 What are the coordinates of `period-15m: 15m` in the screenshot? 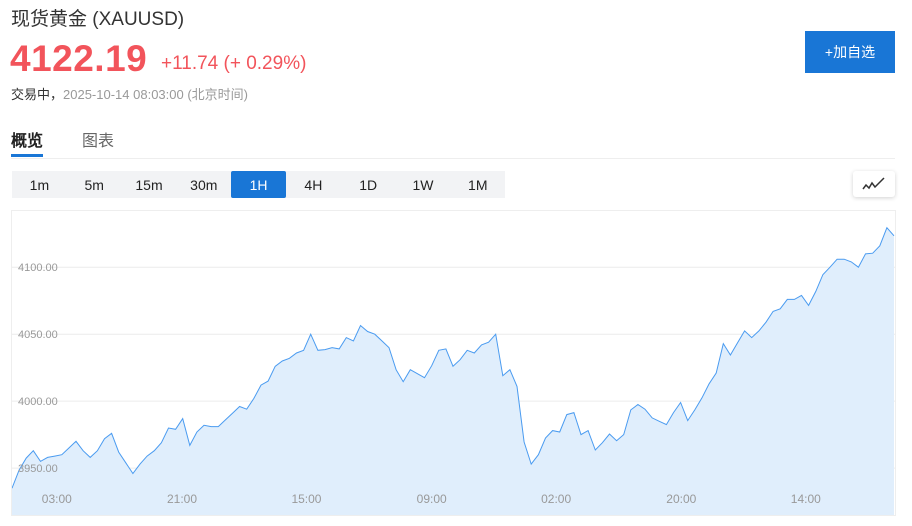 It's located at (149, 184).